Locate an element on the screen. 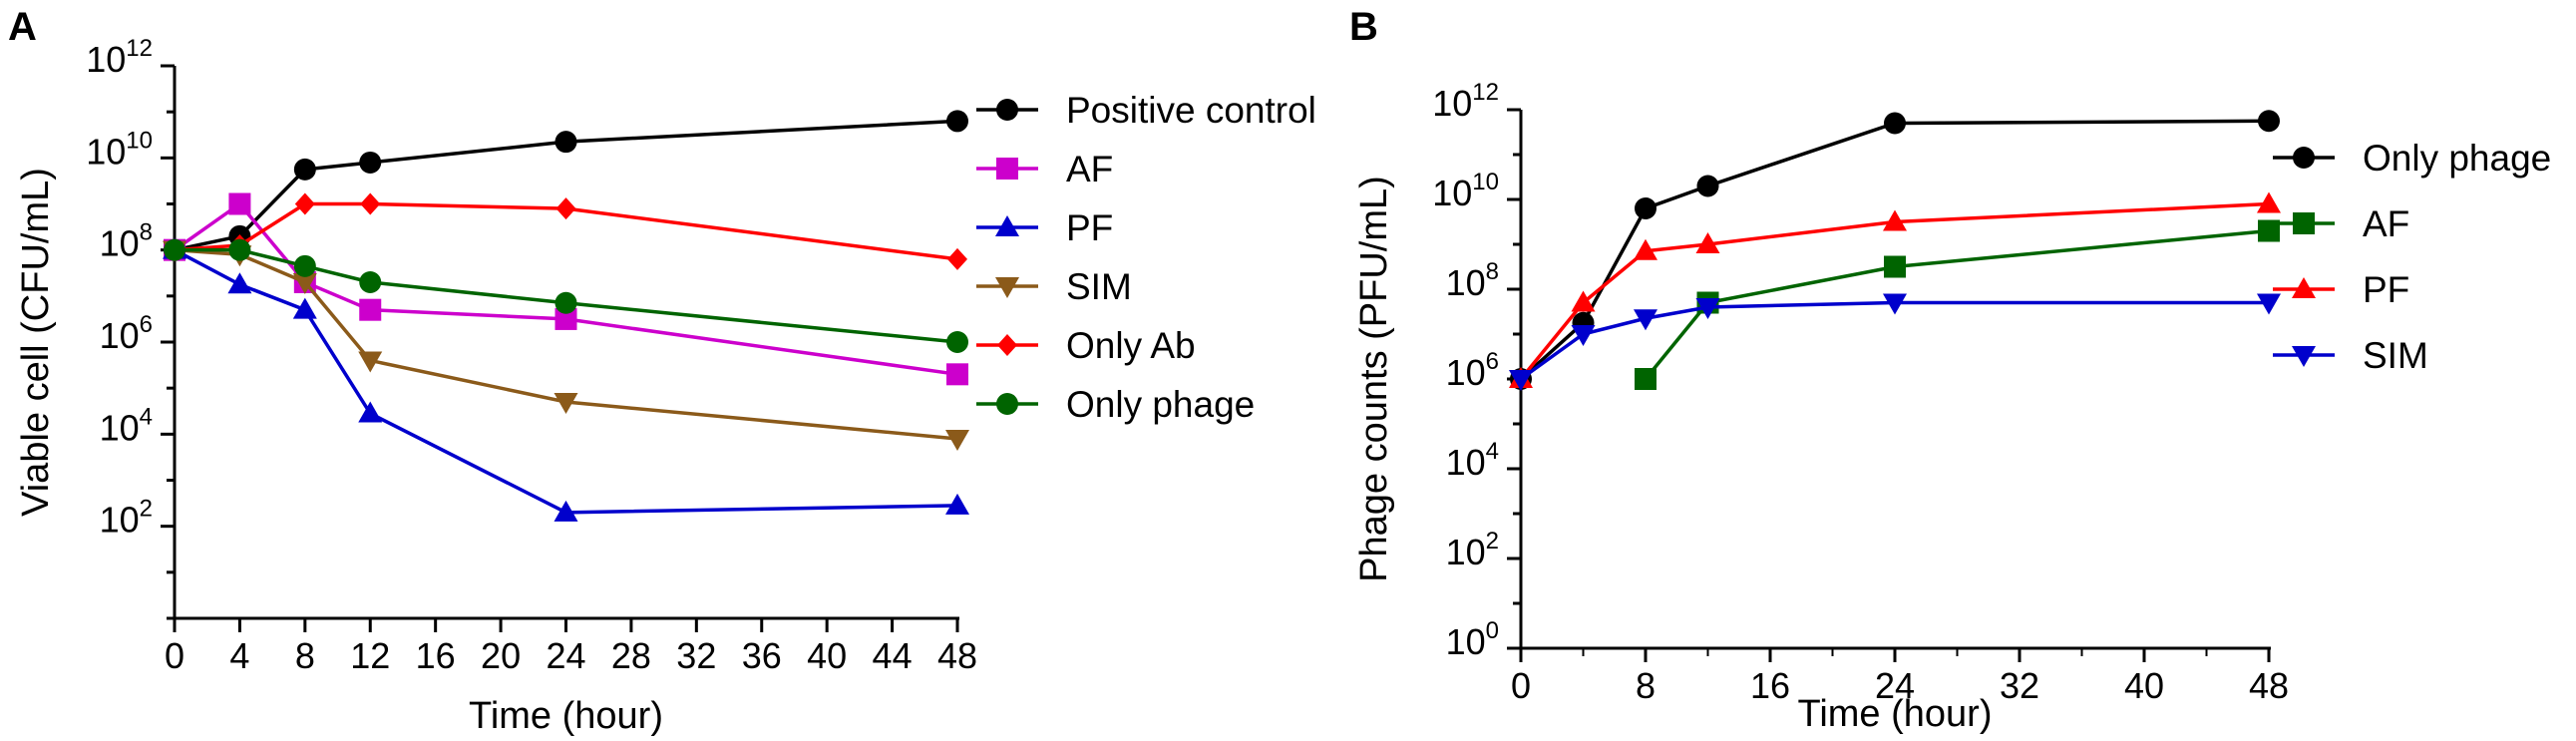 The height and width of the screenshot is (741, 2576). y-tick-label: 10⁰ is located at coordinates (1472, 639).